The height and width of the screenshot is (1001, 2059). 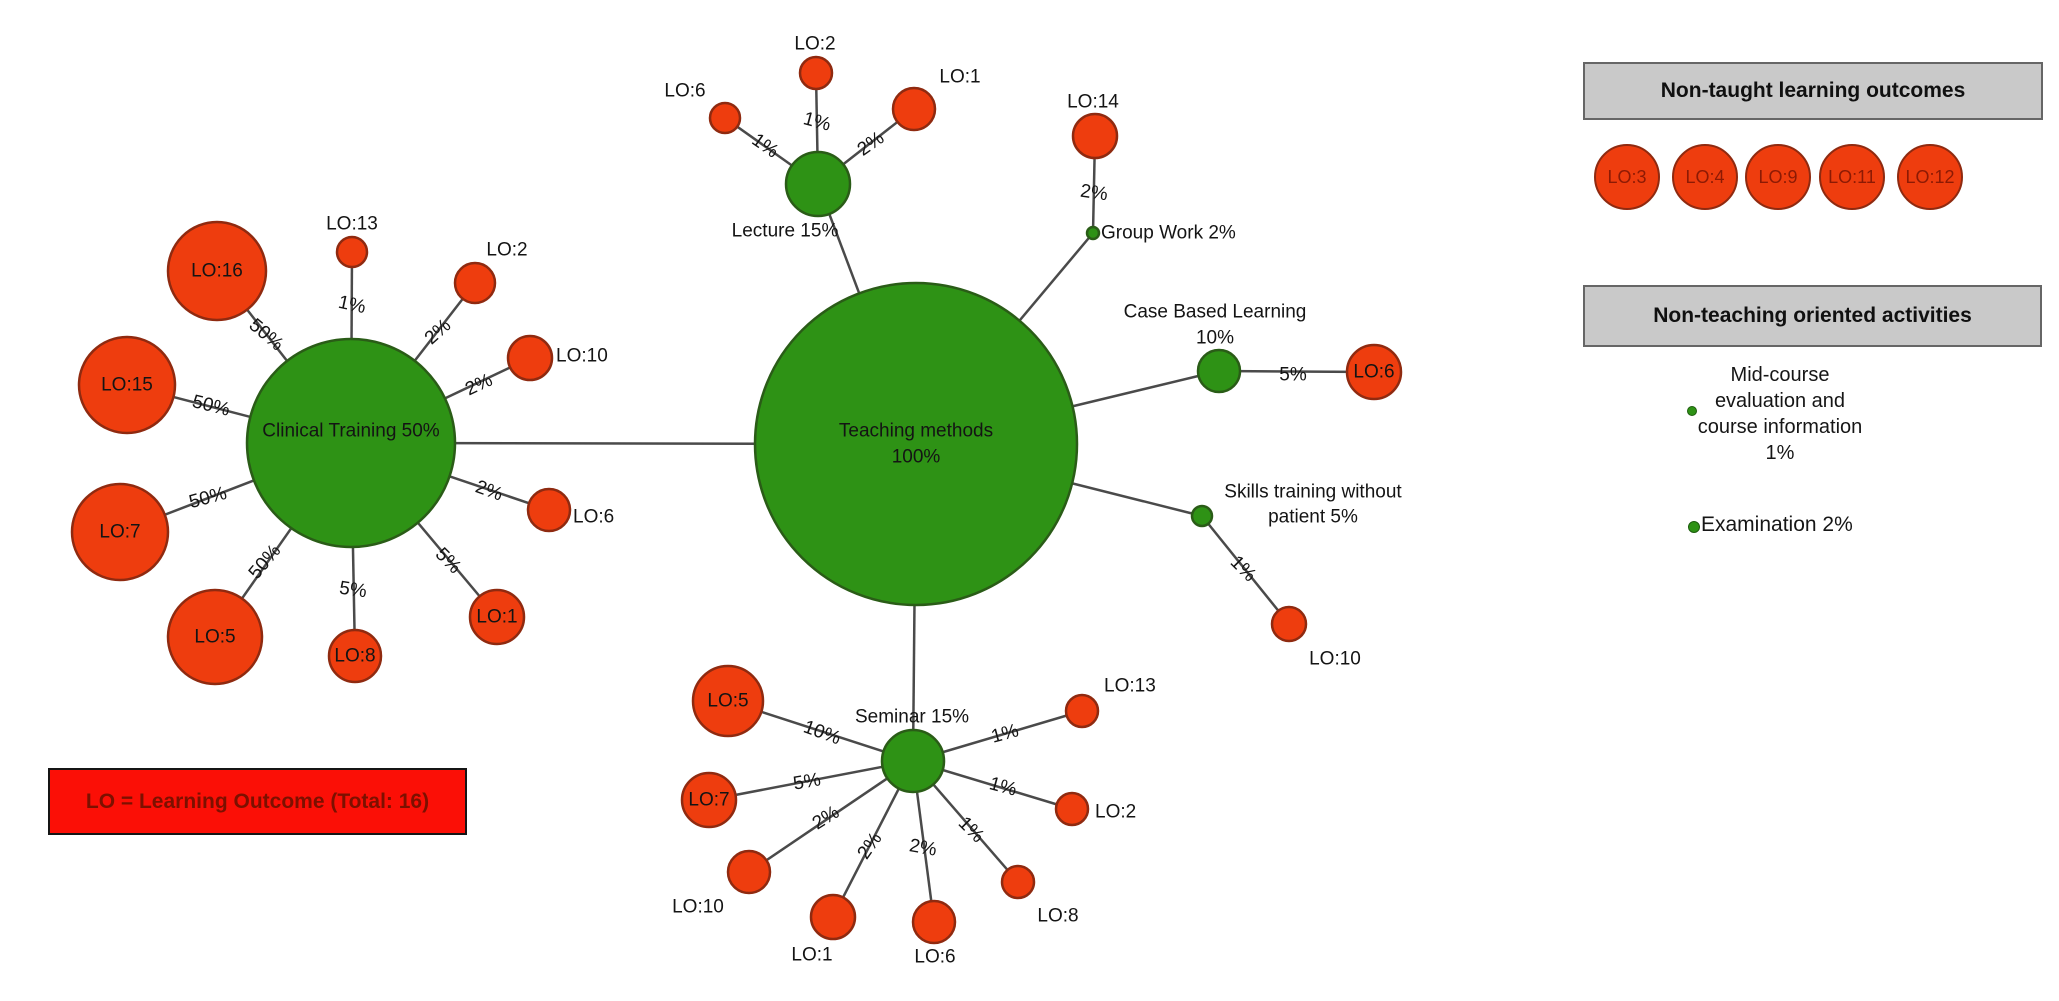 I want to click on midcourse-line-2: evaluation and, so click(x=1780, y=401).